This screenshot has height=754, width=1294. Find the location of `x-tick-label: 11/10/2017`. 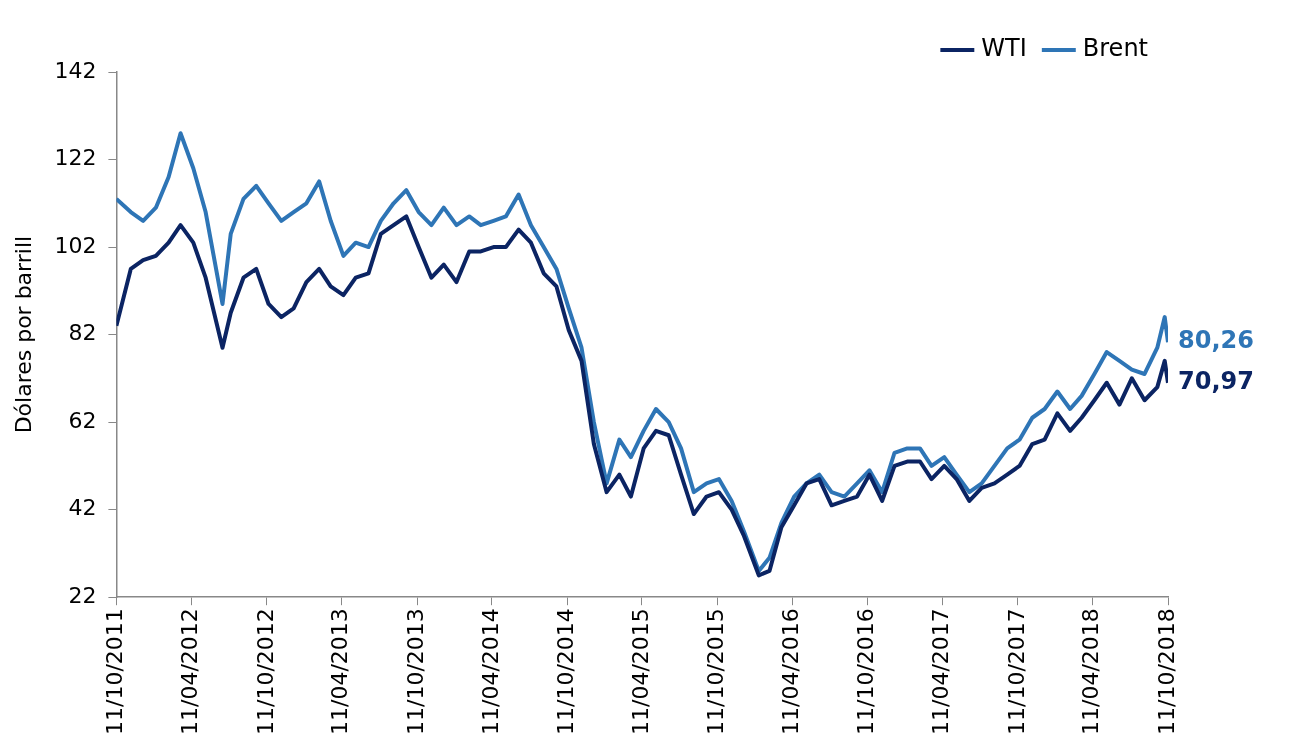

x-tick-label: 11/10/2017 is located at coordinates (1016, 672).